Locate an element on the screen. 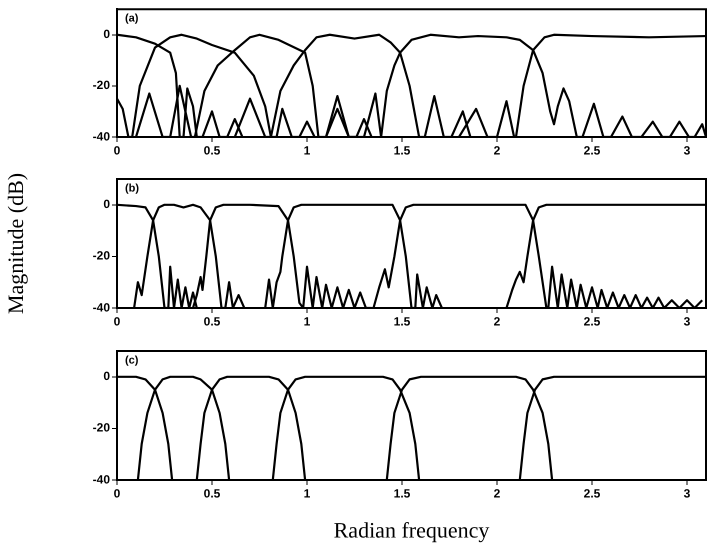 The width and height of the screenshot is (709, 549). annotation: (b) is located at coordinates (132, 188).